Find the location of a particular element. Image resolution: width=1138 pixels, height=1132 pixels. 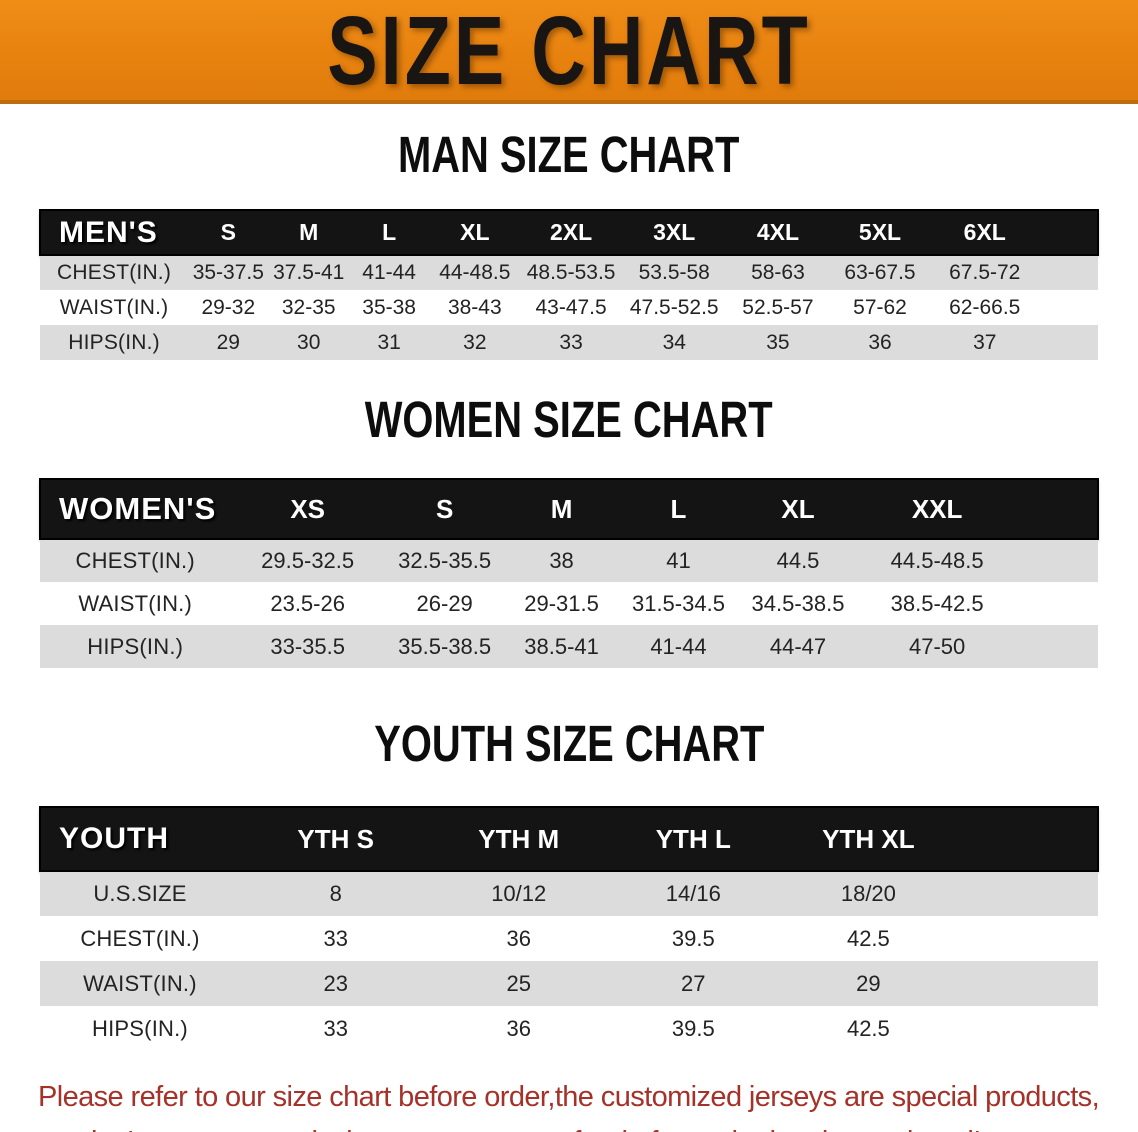

youth-size-value-cell: 23 is located at coordinates (335, 983).